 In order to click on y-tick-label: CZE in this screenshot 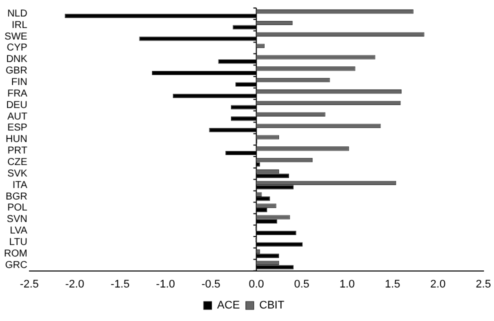, I will do `click(17, 162)`.